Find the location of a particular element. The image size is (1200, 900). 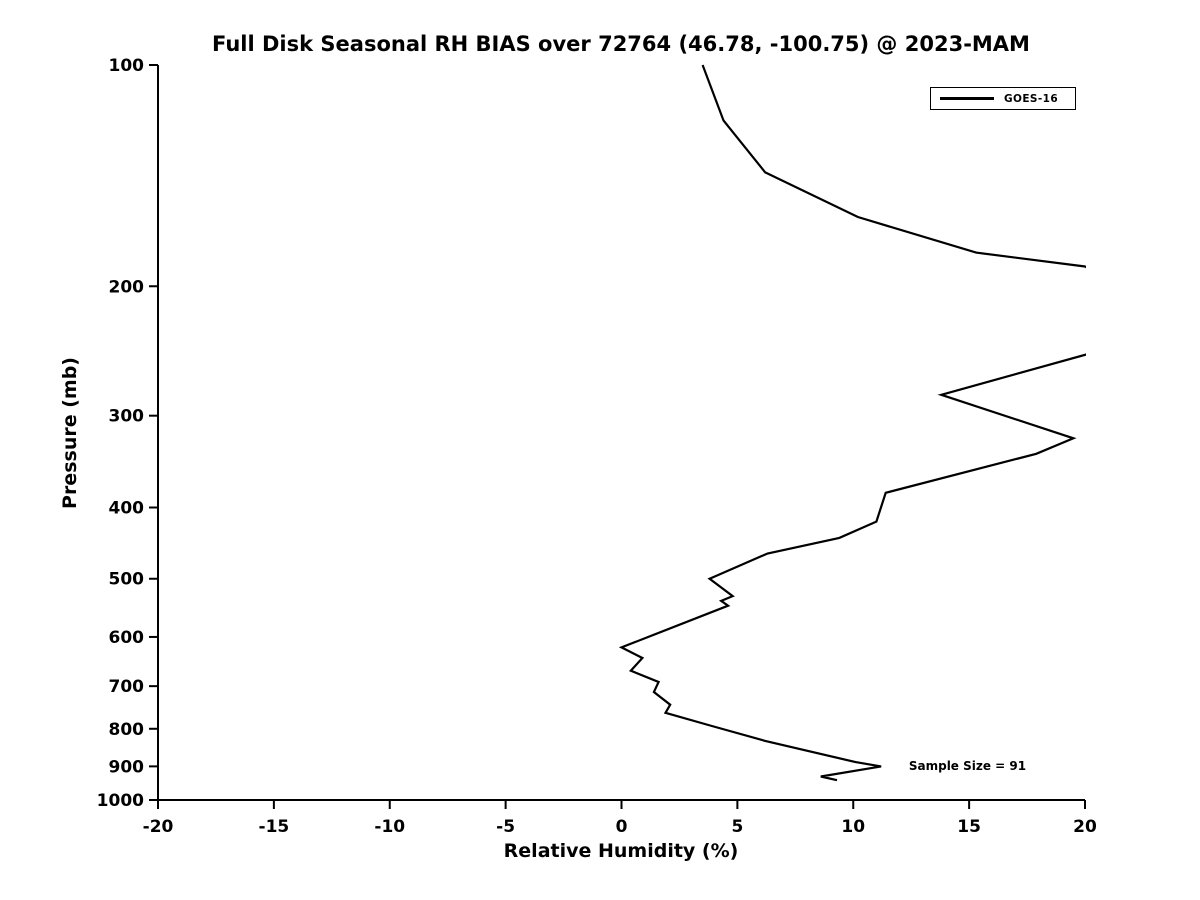

x-tick-label: -10 is located at coordinates (389, 827).